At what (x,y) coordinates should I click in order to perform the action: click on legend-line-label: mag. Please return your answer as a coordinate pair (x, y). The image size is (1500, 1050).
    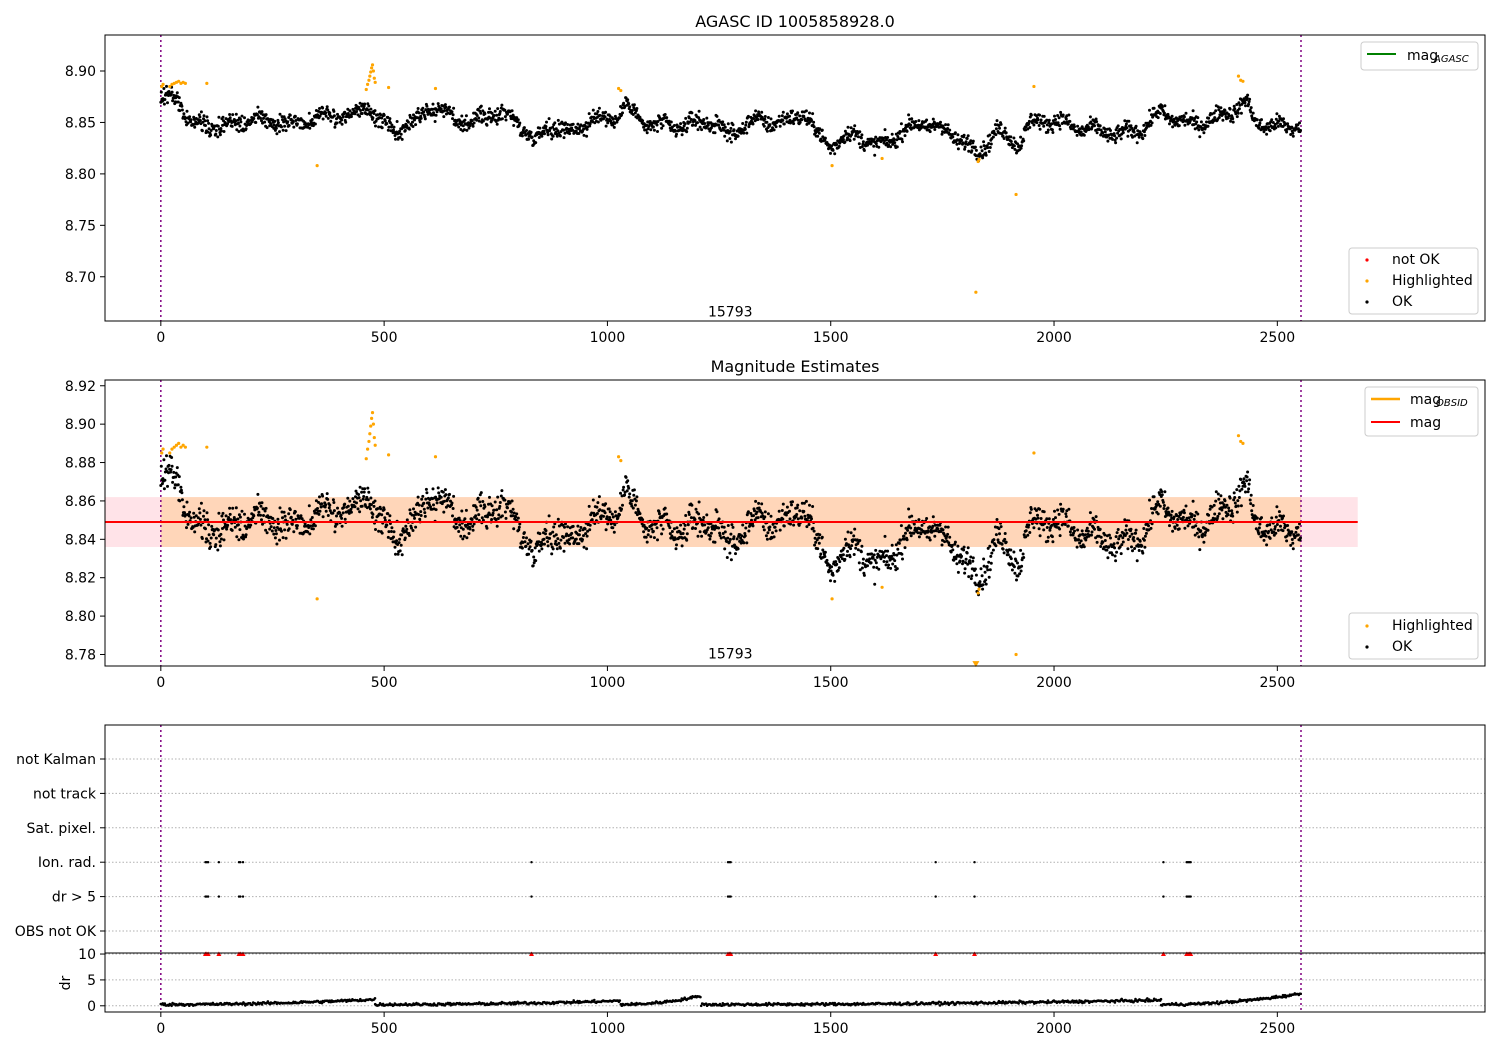
    Looking at the image, I should click on (1422, 56).